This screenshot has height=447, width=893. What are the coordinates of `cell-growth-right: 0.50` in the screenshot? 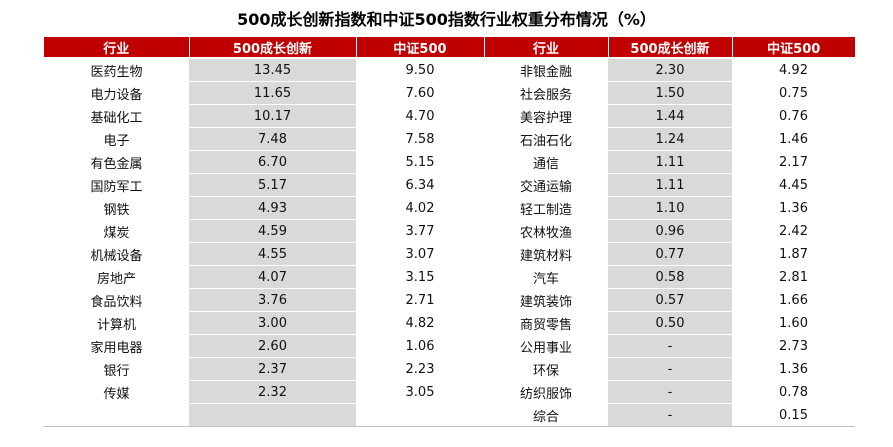 It's located at (670, 323).